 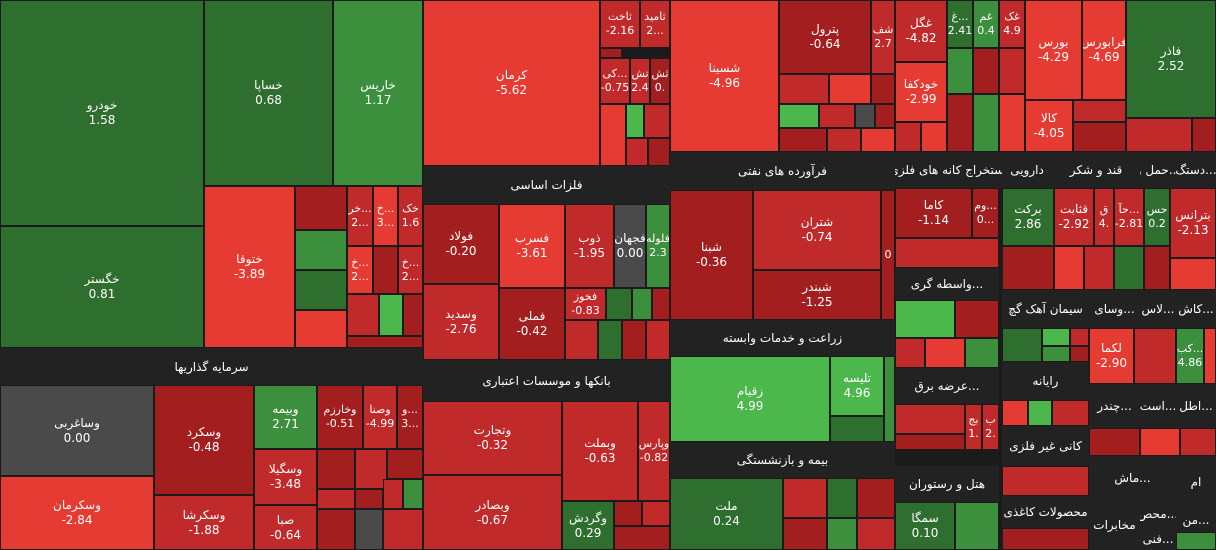 I want to click on stock-tile-zaghiam: زقیام 4.99, so click(x=750, y=399).